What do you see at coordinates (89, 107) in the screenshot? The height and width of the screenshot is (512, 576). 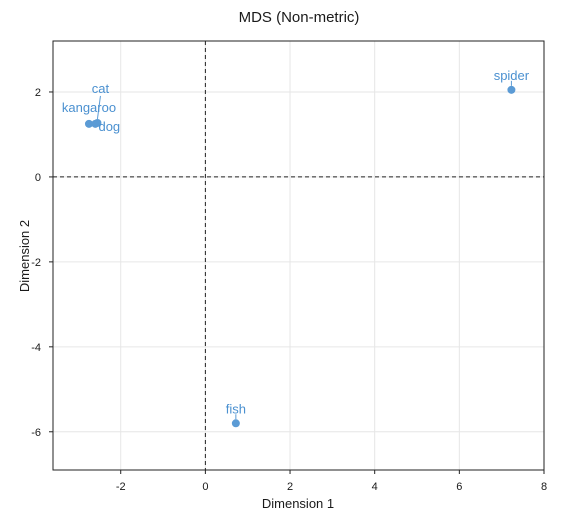 I see `point-label: kangaroo` at bounding box center [89, 107].